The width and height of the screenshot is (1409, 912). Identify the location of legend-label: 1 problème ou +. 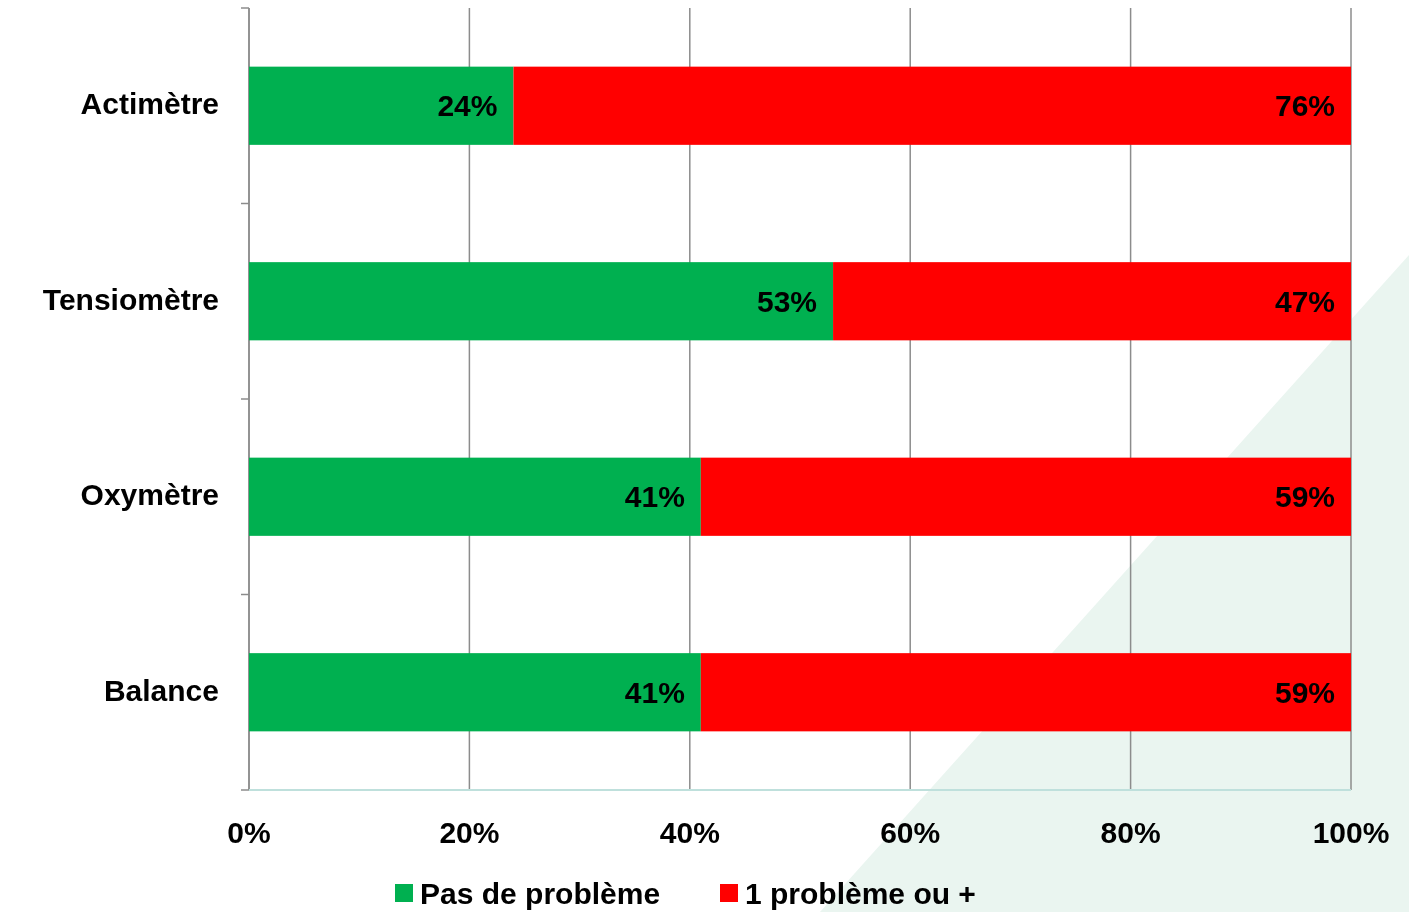
(860, 893).